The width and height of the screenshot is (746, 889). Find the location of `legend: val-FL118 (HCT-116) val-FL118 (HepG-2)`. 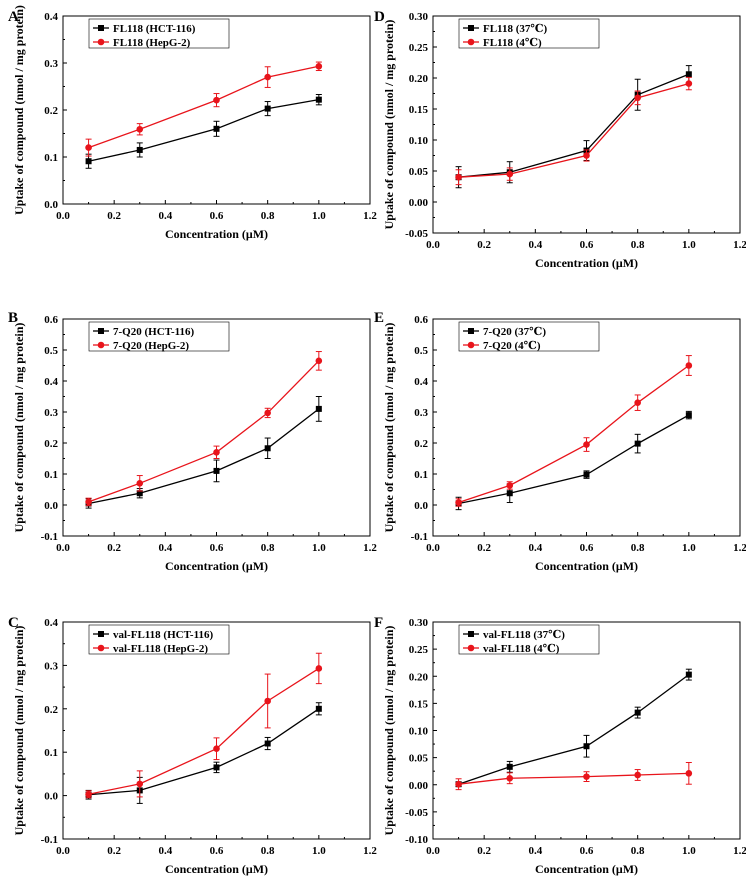

legend: val-FL118 (HCT-116) val-FL118 (HepG-2) is located at coordinates (159, 639).